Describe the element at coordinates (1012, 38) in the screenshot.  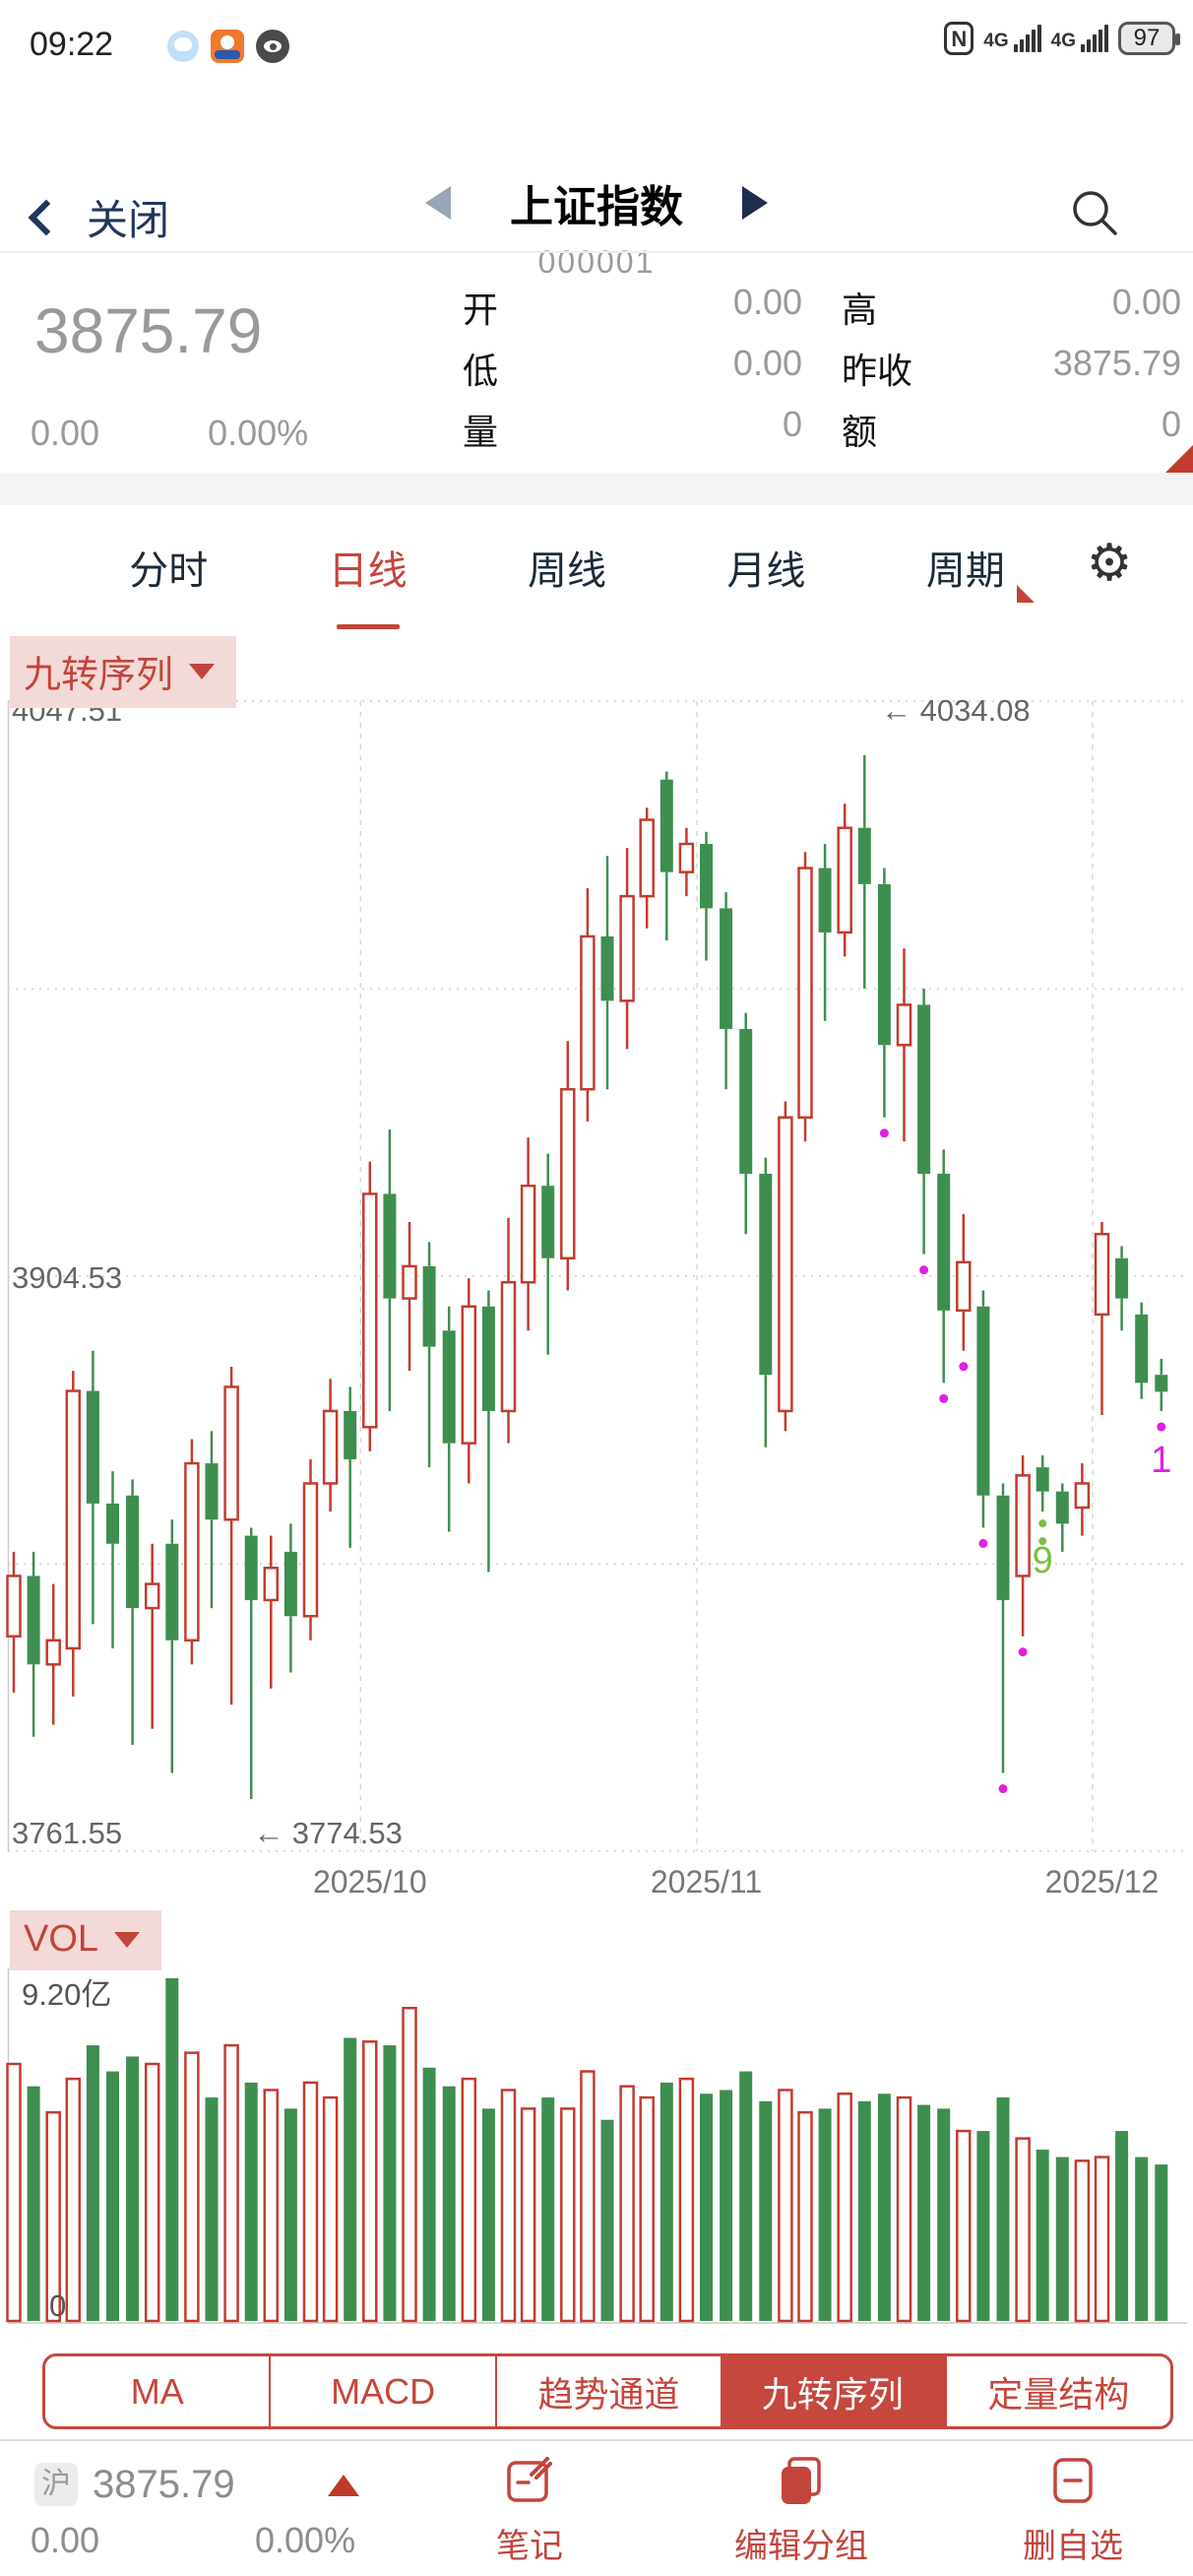
I see `signal-4g-1-icon: 4G` at that location.